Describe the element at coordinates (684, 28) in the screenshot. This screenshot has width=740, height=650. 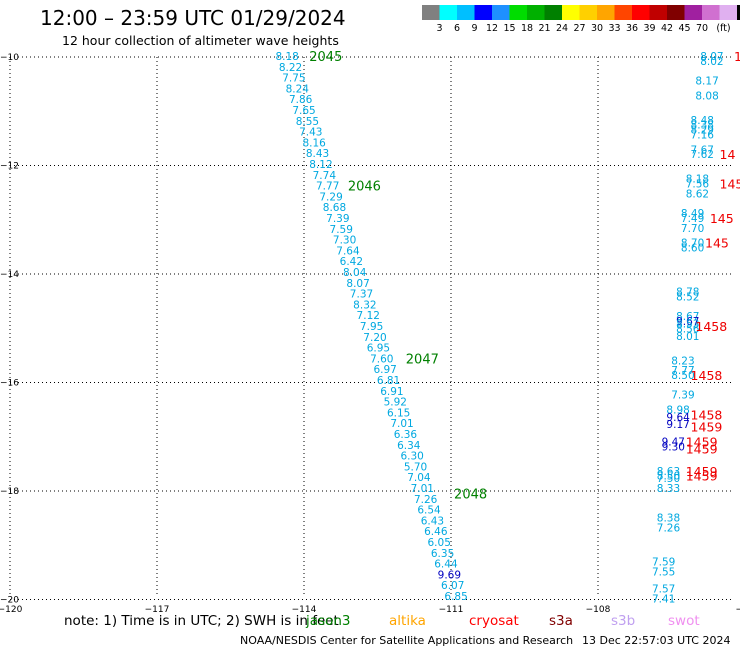
I see `legend-label: 45` at that location.